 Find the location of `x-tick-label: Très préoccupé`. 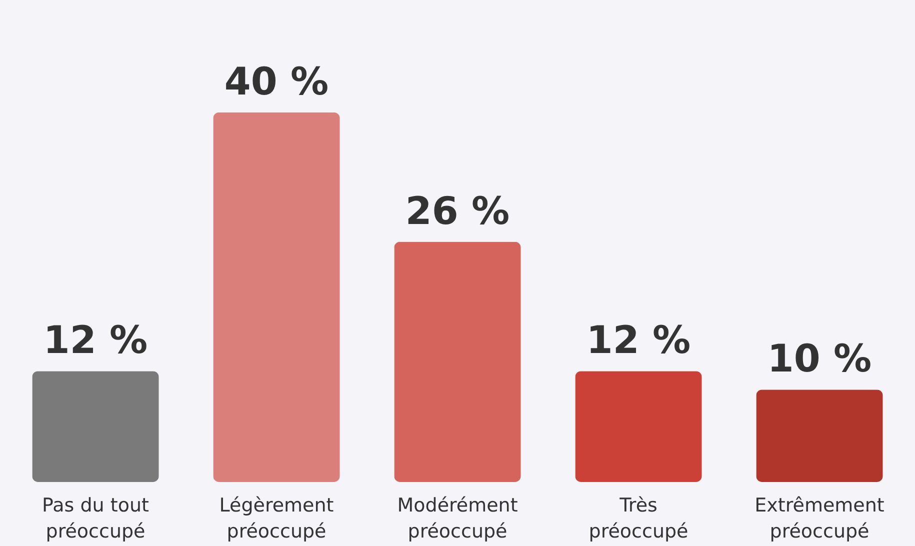

x-tick-label: Très préoccupé is located at coordinates (638, 518).